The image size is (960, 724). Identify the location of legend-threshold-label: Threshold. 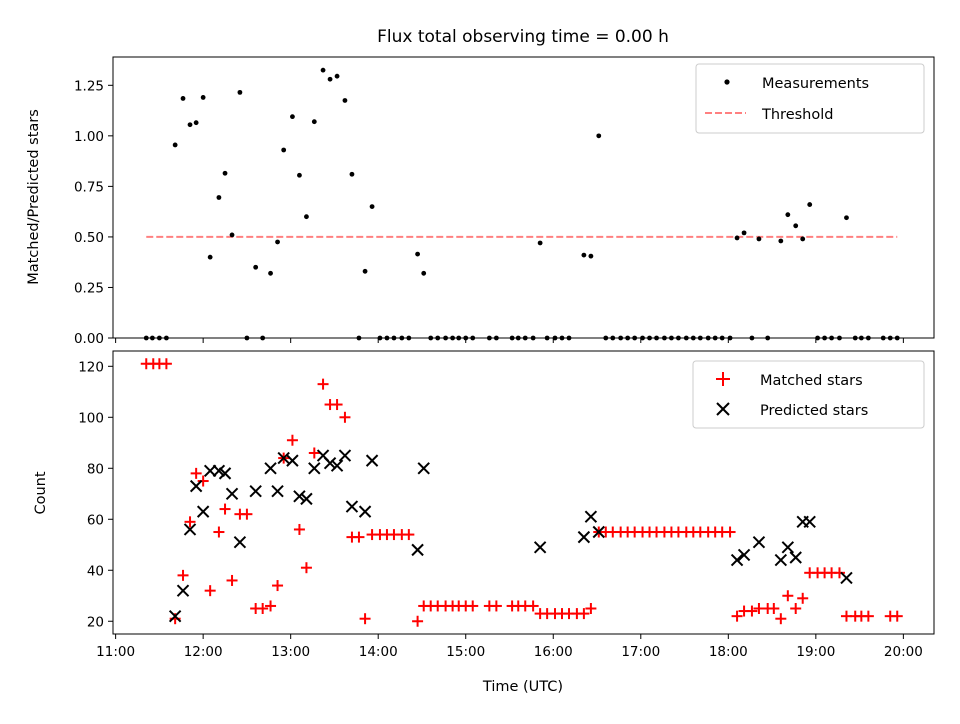
(797, 115).